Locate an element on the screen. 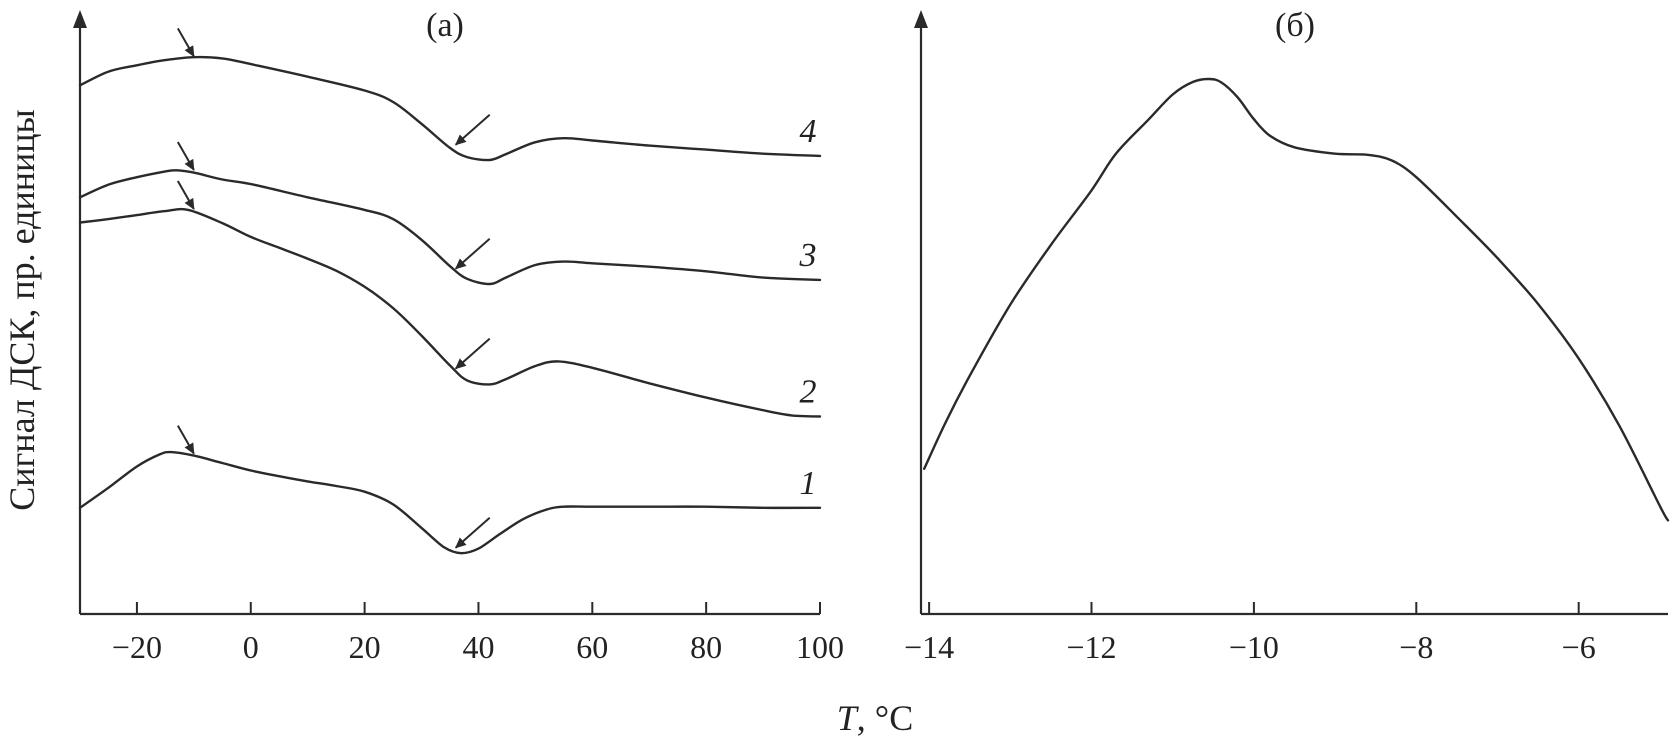 The height and width of the screenshot is (743, 1672). panel-b-x-tick-label: −10 is located at coordinates (1254, 647).